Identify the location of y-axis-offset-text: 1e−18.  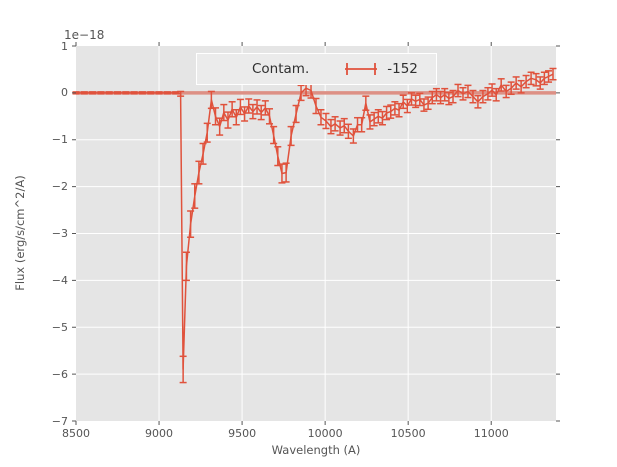
(84, 35).